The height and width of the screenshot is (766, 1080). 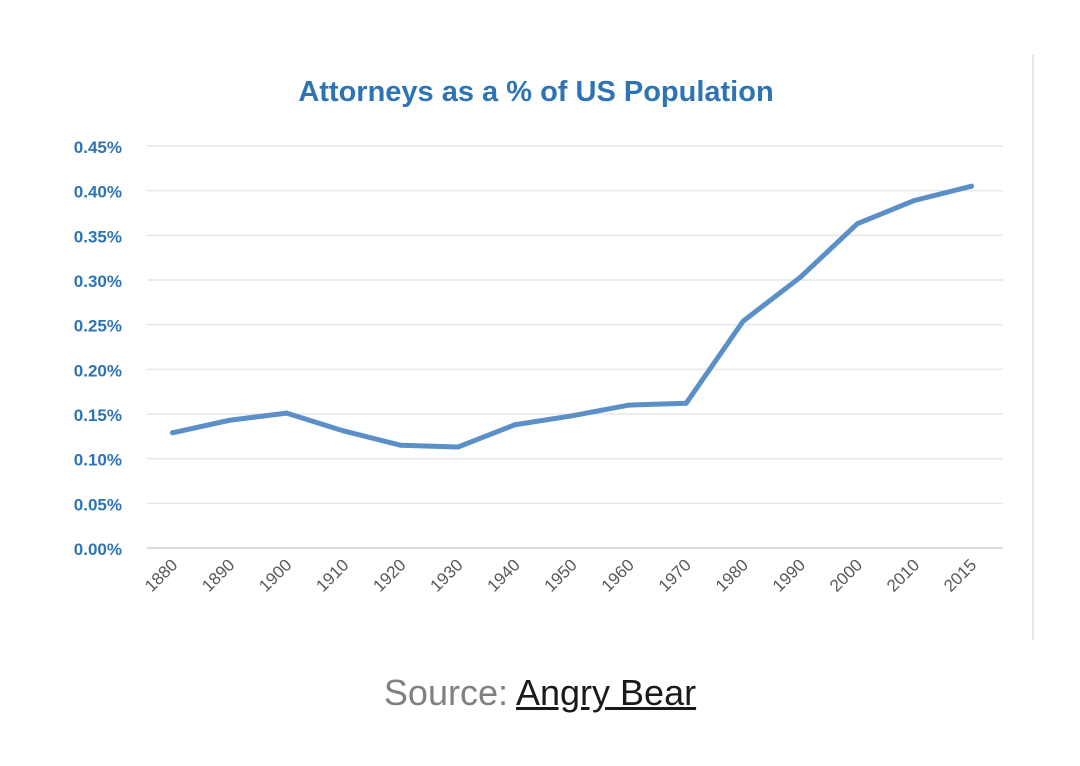 I want to click on x-tick-label: 1890, so click(x=218, y=575).